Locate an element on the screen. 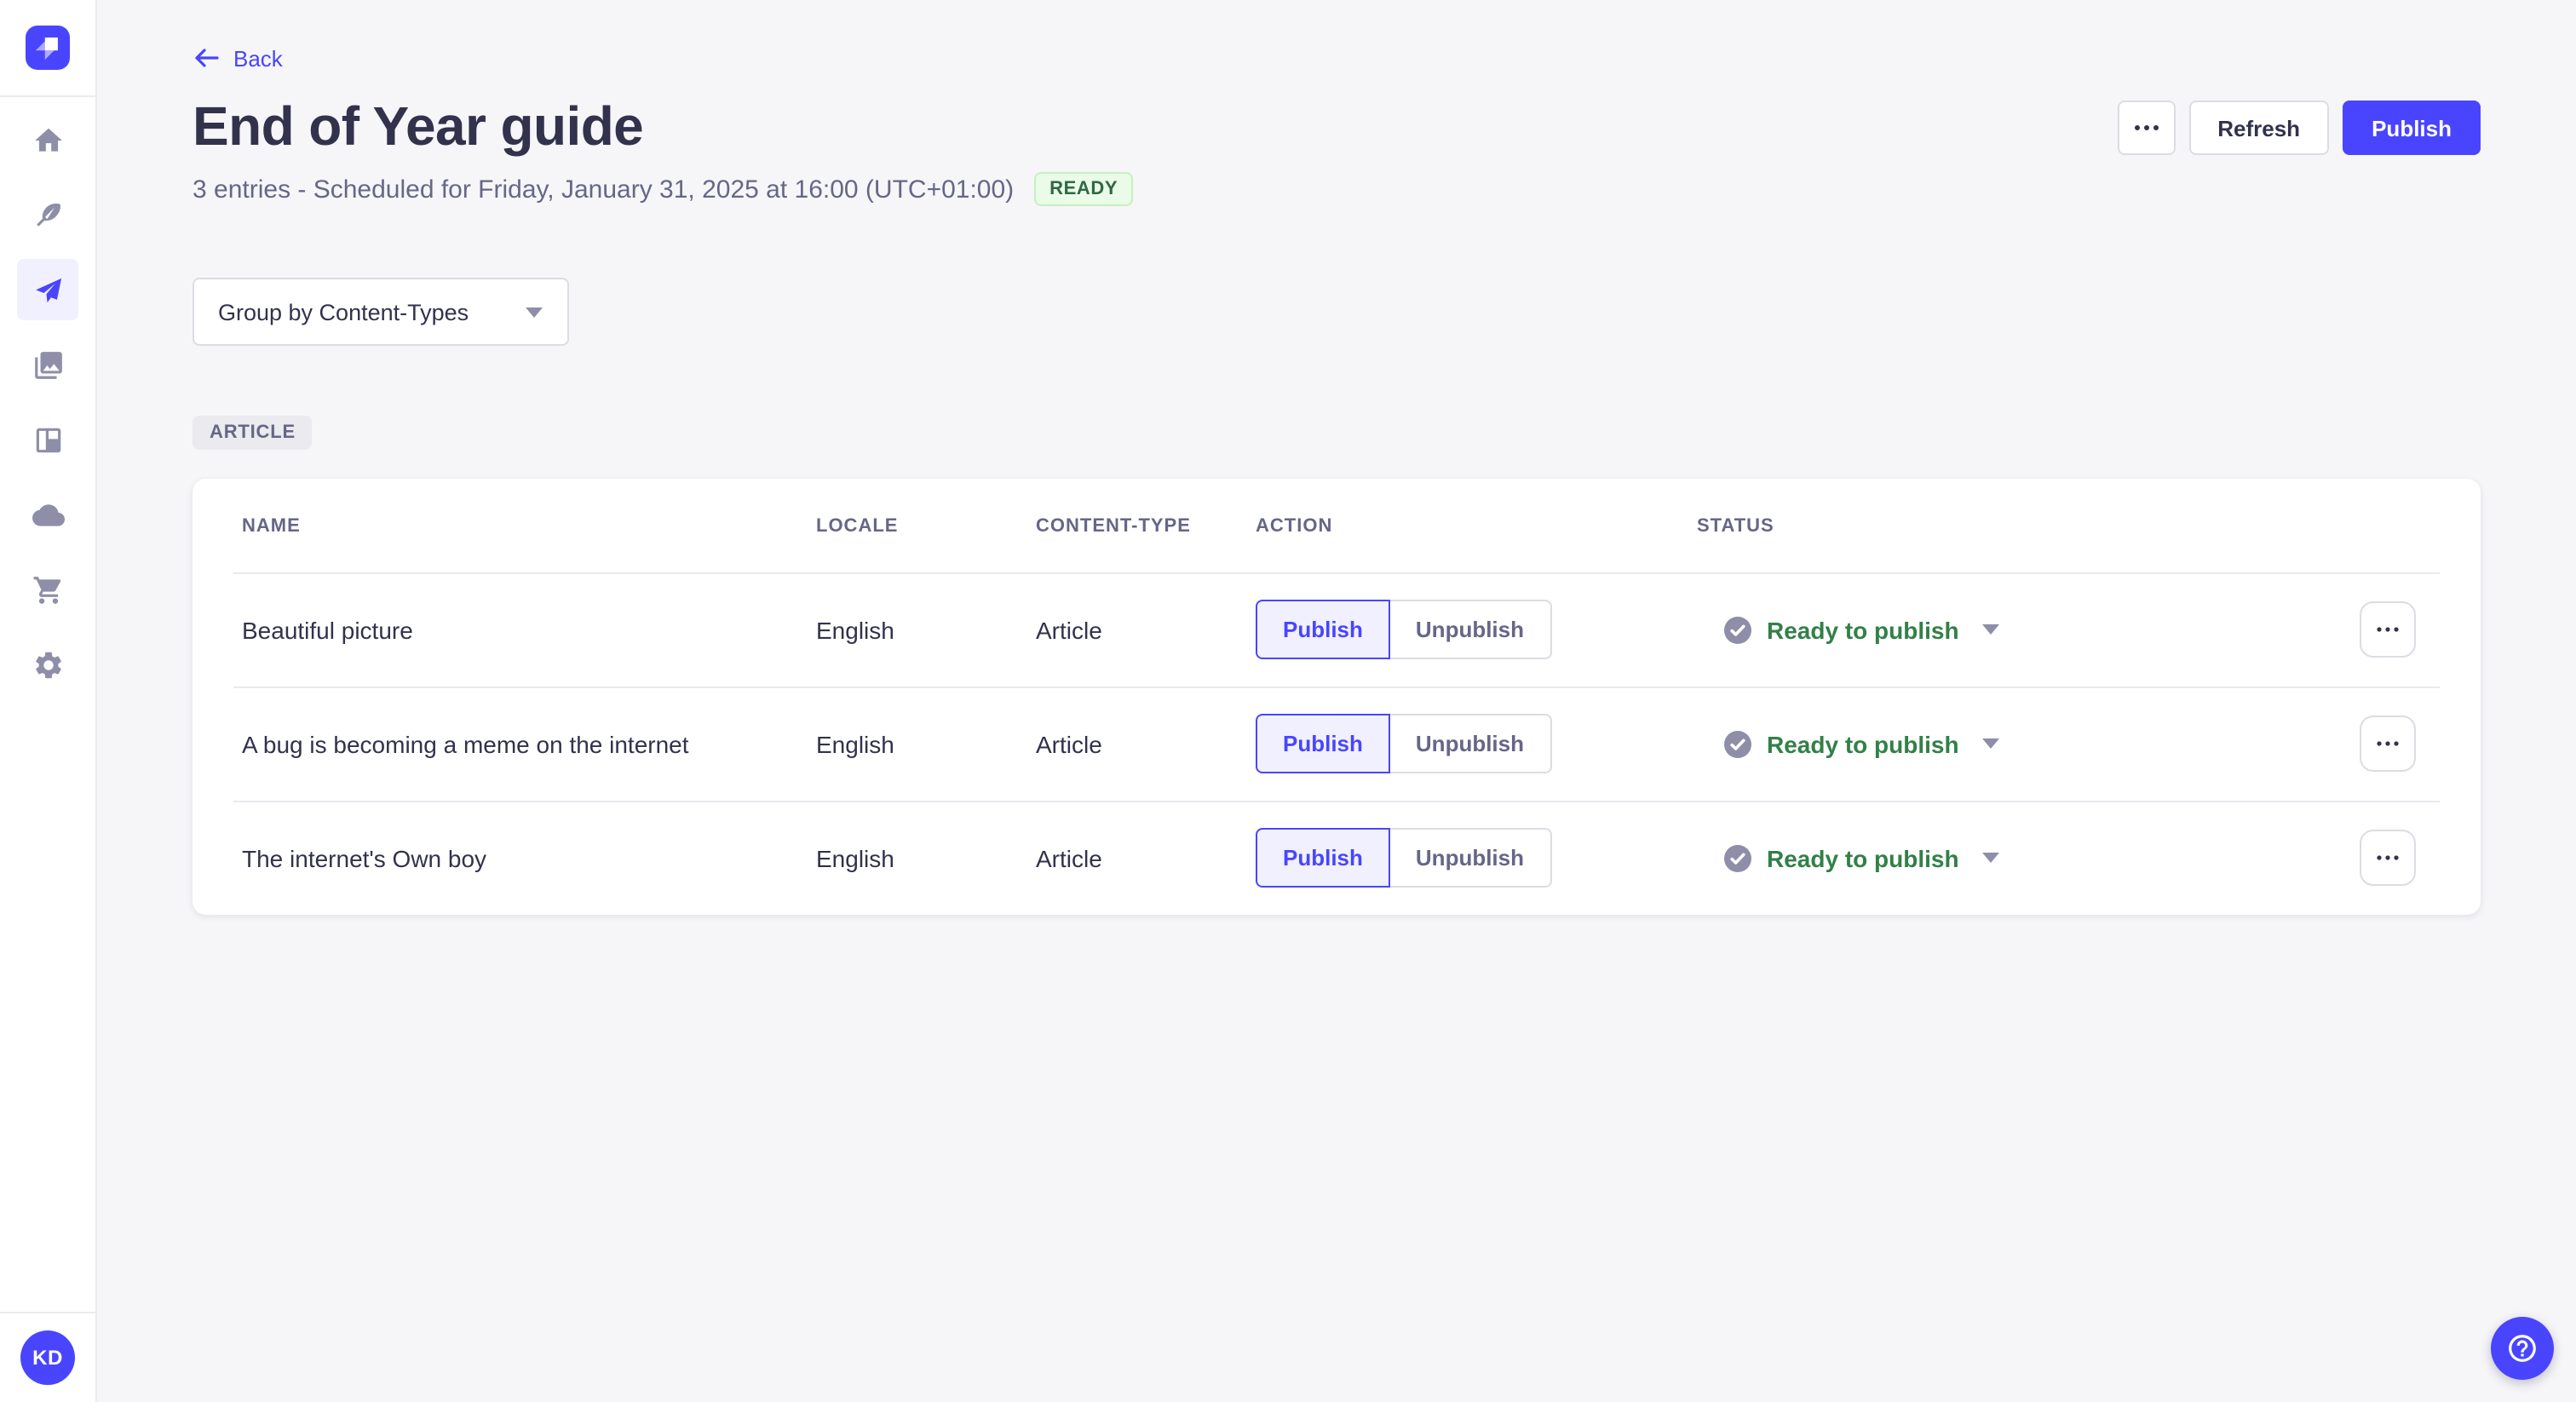 The width and height of the screenshot is (2576, 1402). entry-name: The internet's Own boy is located at coordinates (365, 858).